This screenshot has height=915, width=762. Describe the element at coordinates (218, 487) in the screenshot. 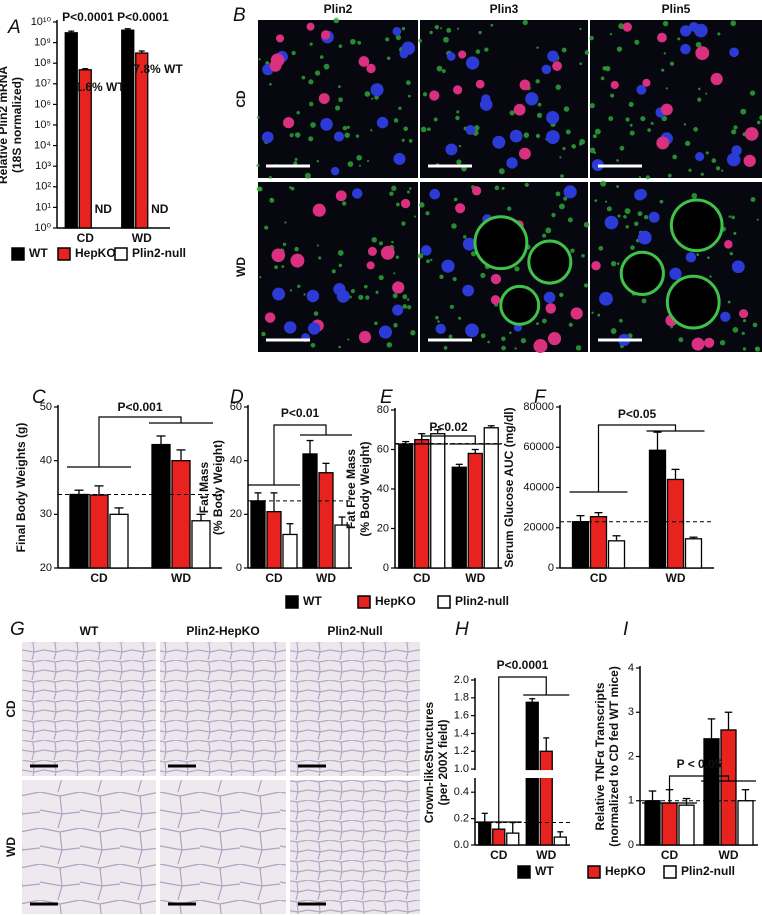

I see `y-axis-label: (% Body Weight)` at that location.